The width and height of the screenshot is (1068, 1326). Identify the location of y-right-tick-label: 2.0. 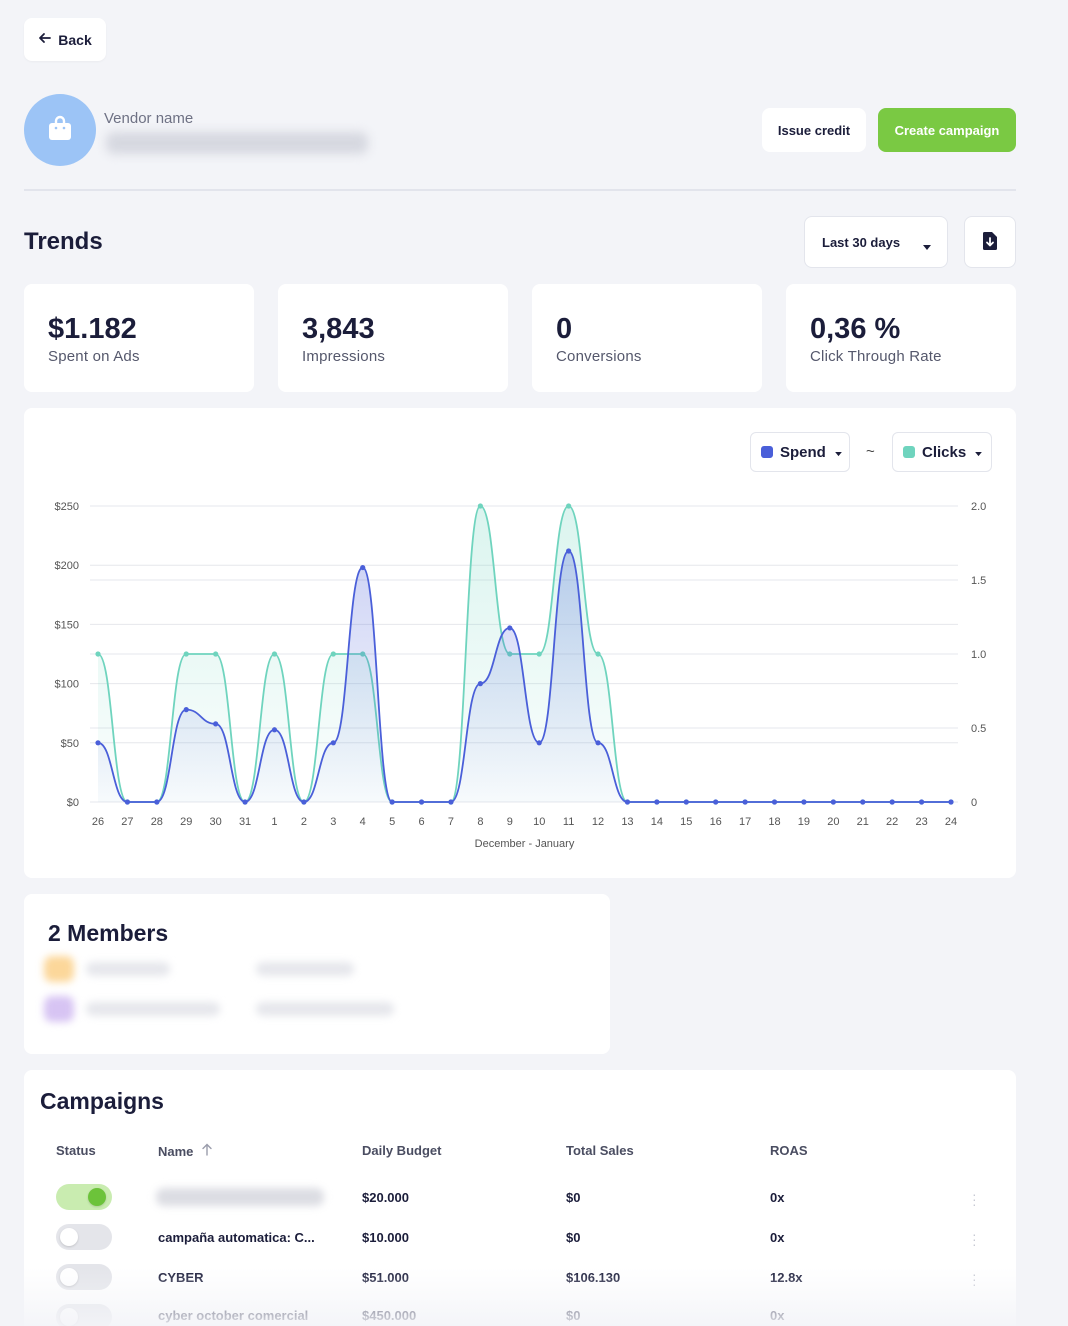
(978, 507).